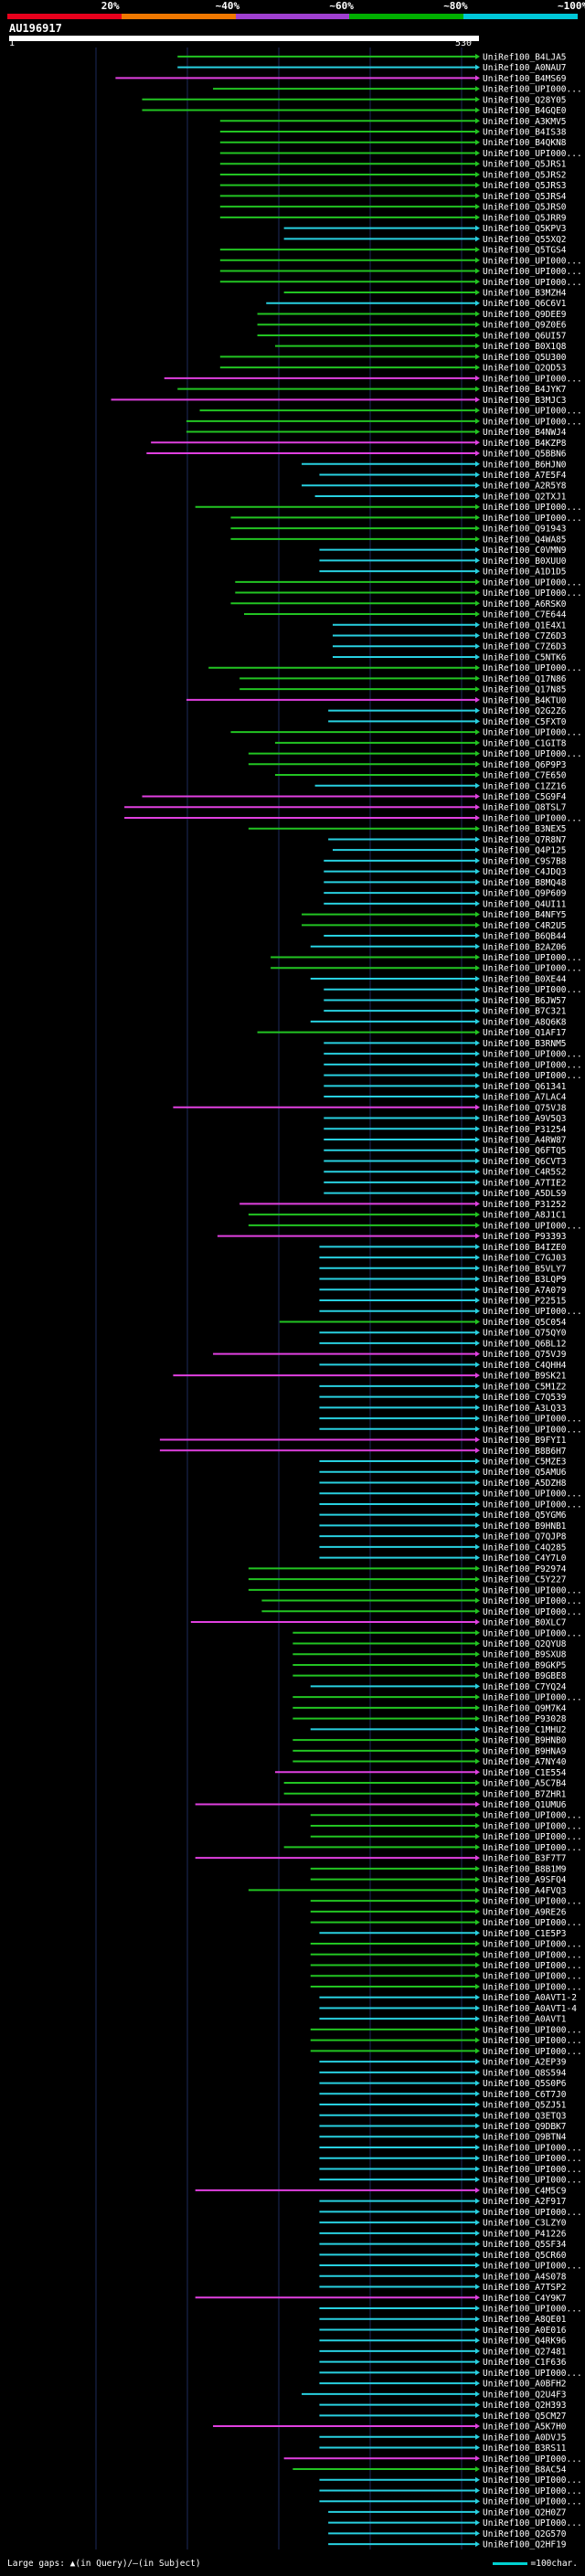 The image size is (585, 2576). Describe the element at coordinates (450, 625) in the screenshot. I see `hit-row: UniRef100_Q1E4X1` at that location.